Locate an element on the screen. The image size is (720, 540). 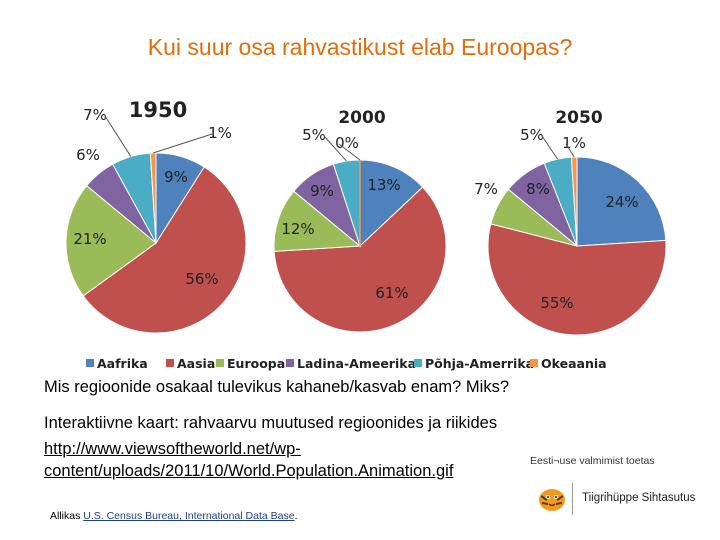
source-suffix: . is located at coordinates (296, 516).